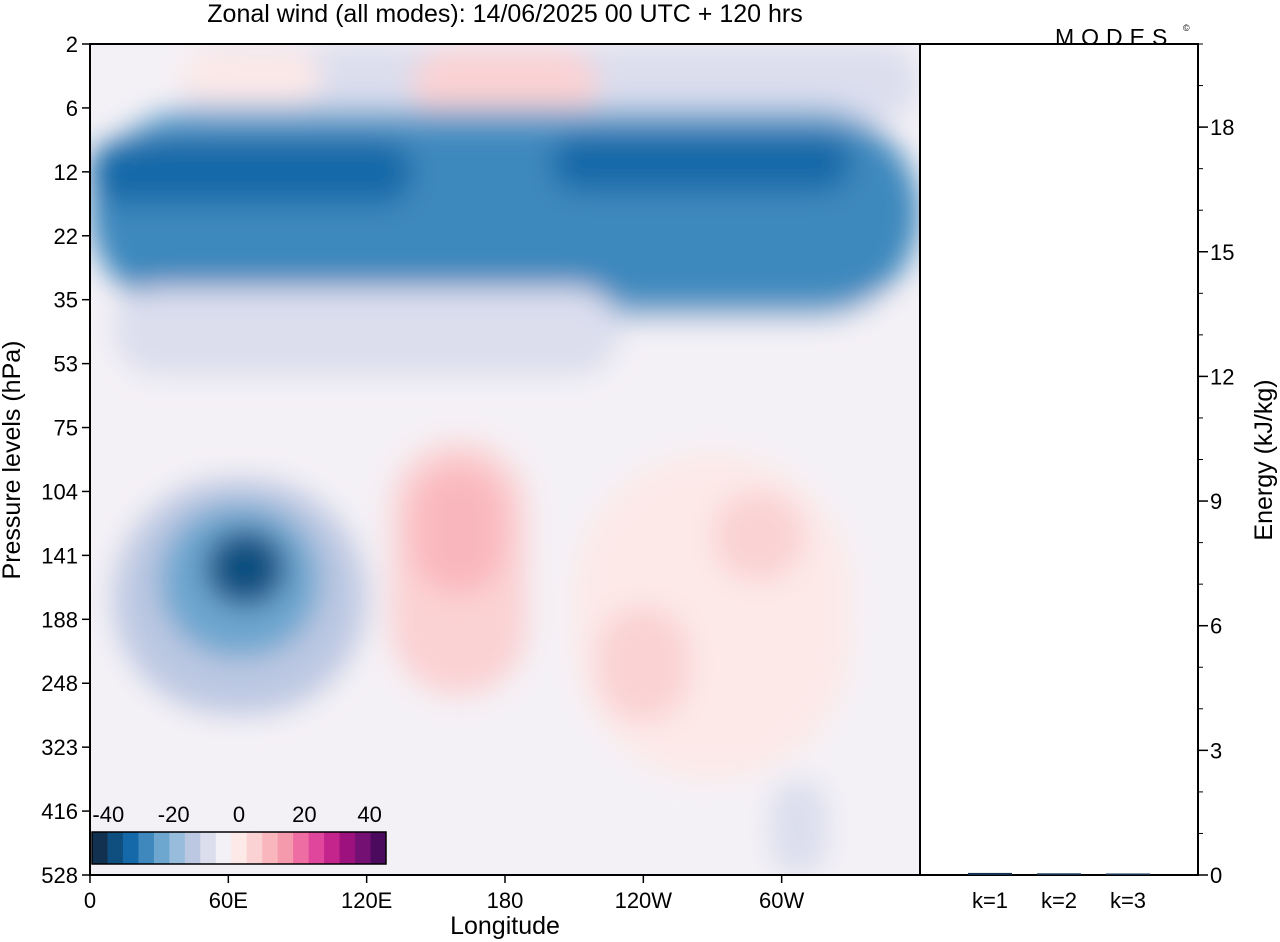 The height and width of the screenshot is (942, 1280). I want to click on y-tick-label: 323, so click(59, 747).